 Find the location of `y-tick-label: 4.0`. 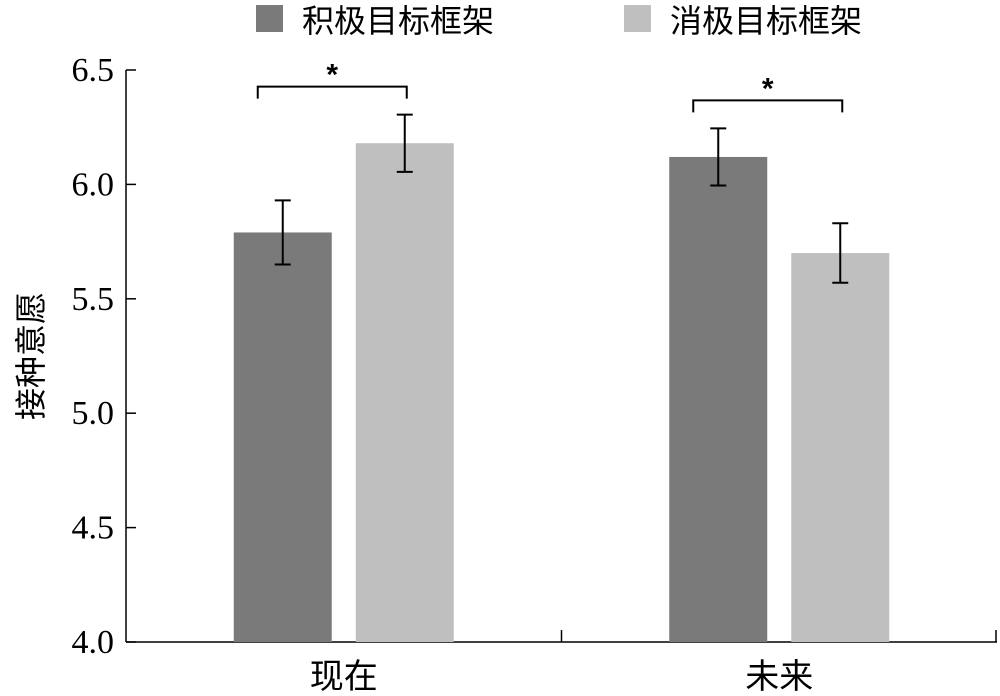

y-tick-label: 4.0 is located at coordinates (93, 642).